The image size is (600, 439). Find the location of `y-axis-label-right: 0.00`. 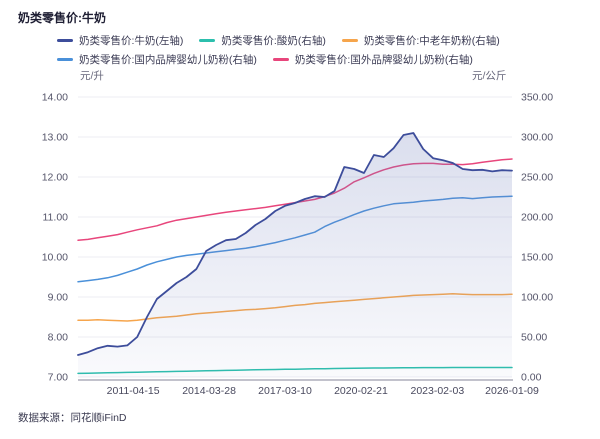

y-axis-label-right: 0.00 is located at coordinates (531, 378).